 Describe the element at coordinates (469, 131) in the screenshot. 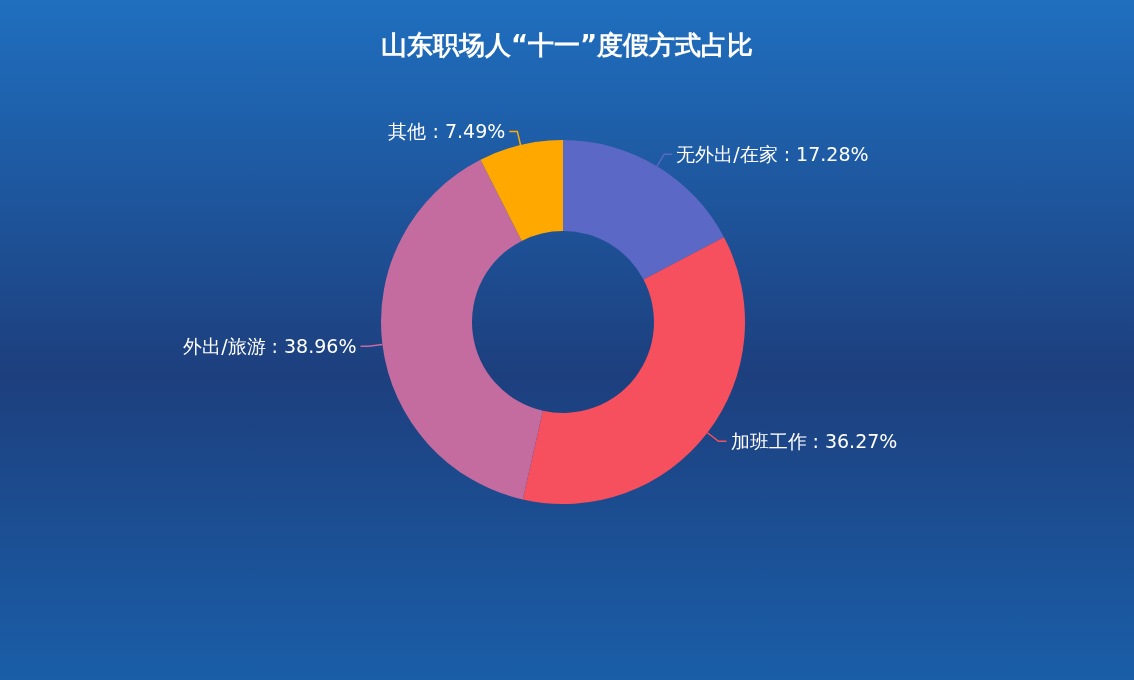

I see `data-label: : 7.49%` at that location.